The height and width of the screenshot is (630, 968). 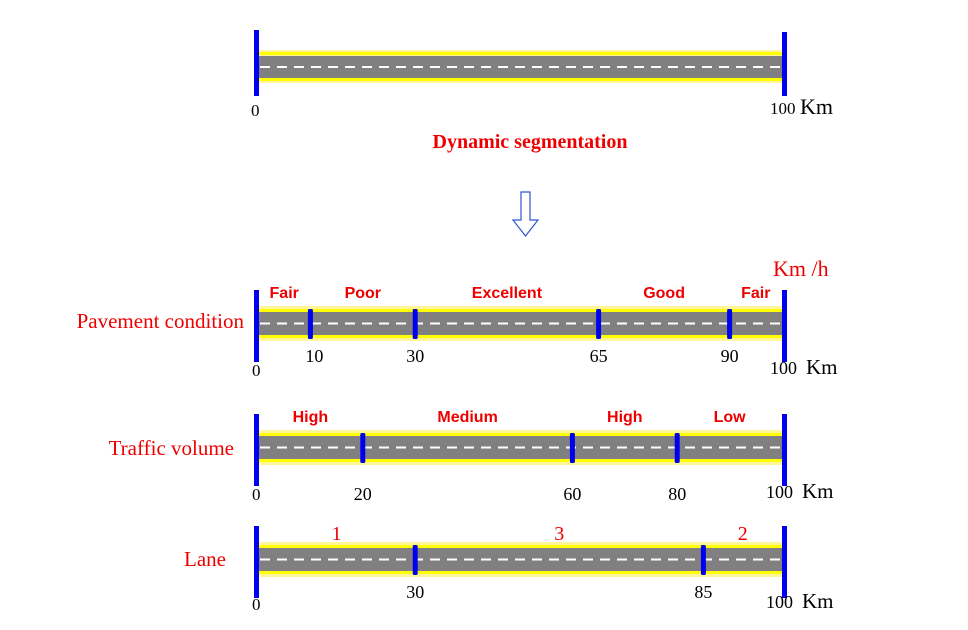 I want to click on track-label: Pavement condition, so click(x=161, y=321).